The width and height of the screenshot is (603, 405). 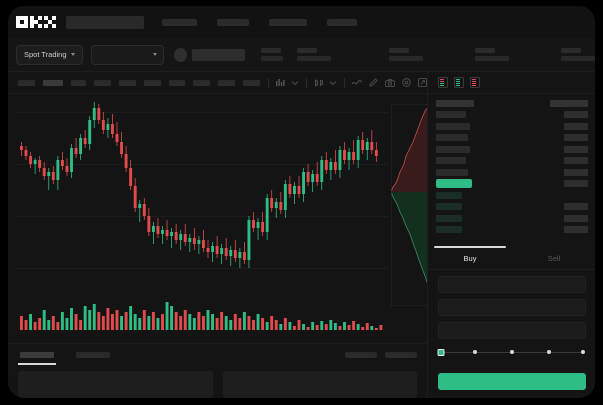 I want to click on settings-icon, so click(x=406, y=82).